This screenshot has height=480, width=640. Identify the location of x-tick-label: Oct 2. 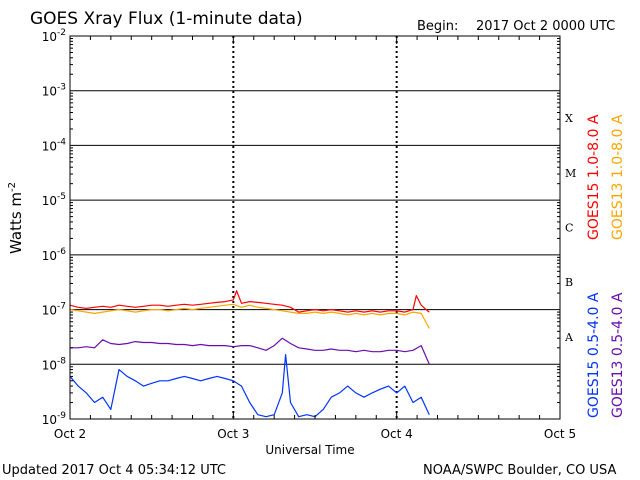
(70, 434).